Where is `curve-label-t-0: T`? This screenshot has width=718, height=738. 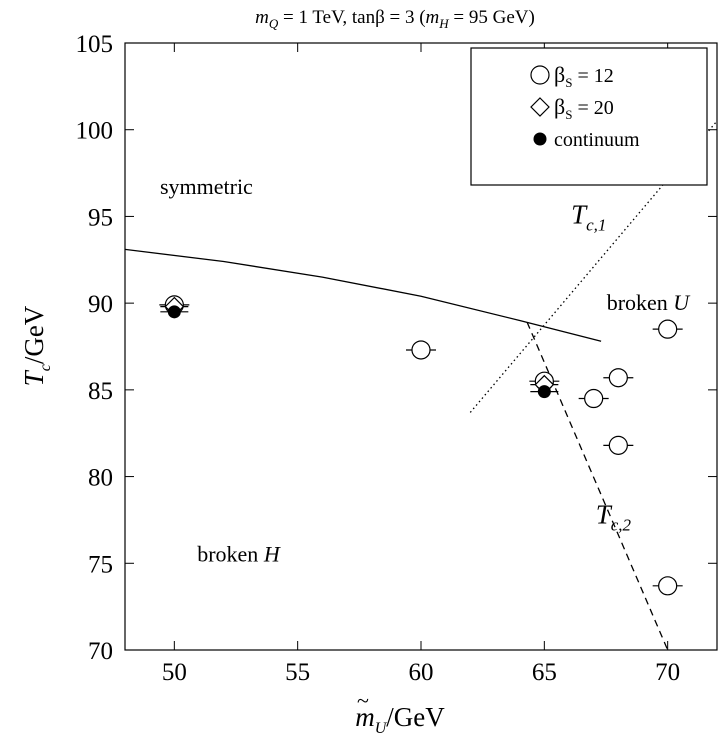 curve-label-t-0: T is located at coordinates (579, 214).